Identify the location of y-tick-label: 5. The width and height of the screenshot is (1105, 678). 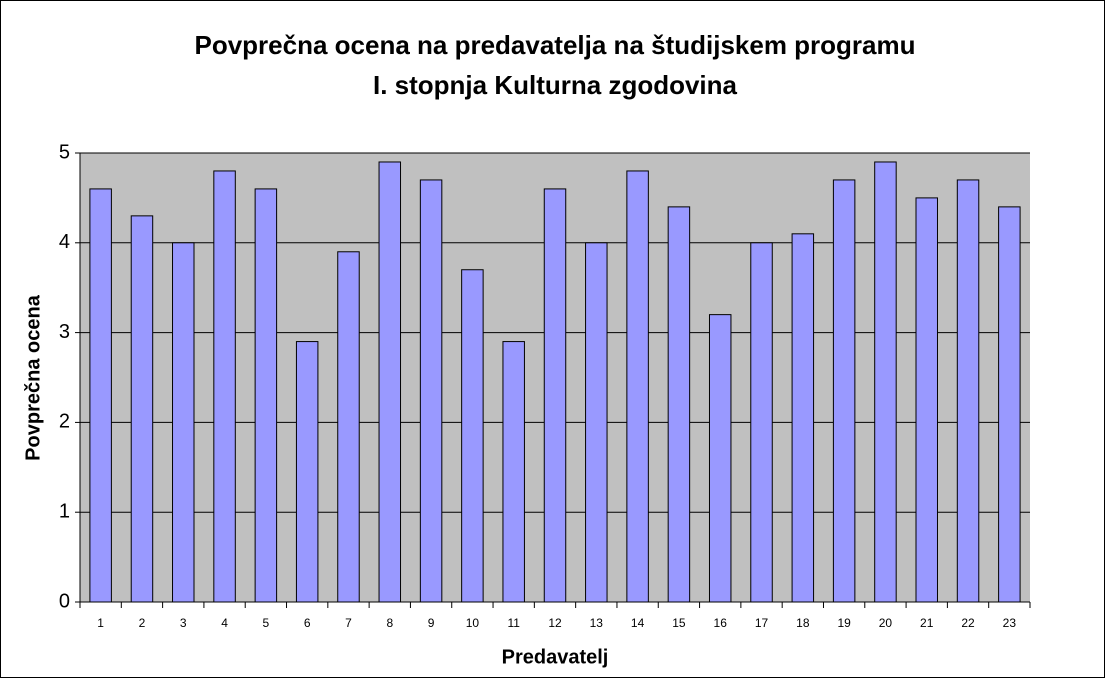
(64, 152).